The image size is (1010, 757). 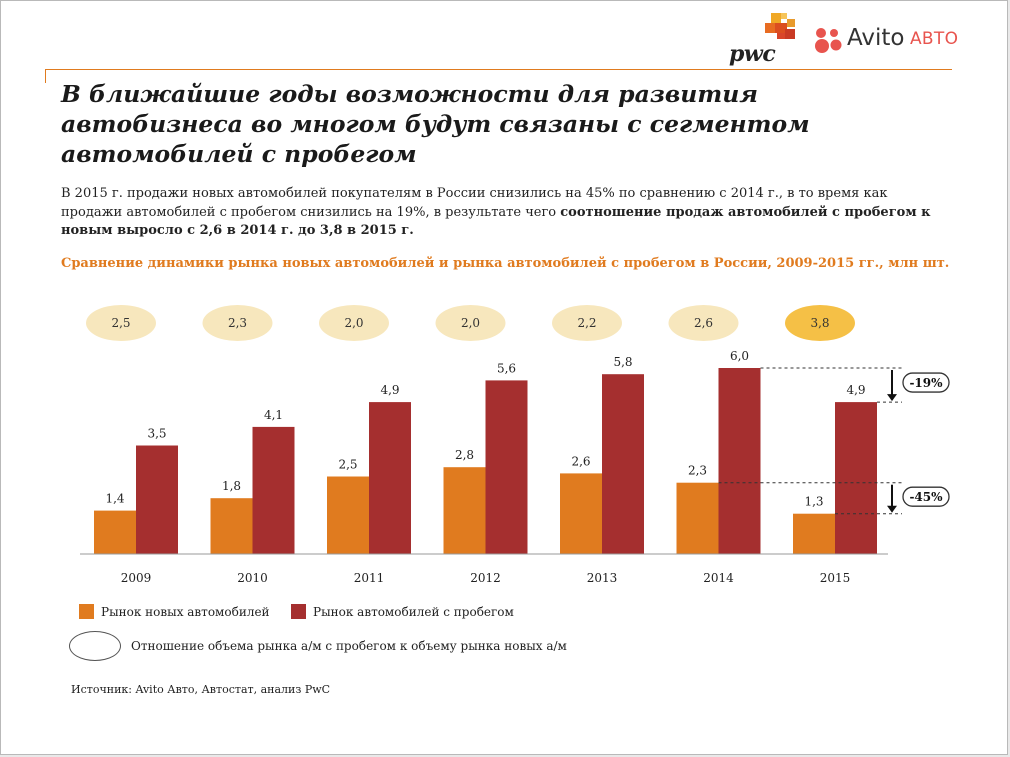 What do you see at coordinates (752, 54) in the screenshot?
I see `pwc-logo-text: pwc` at bounding box center [752, 54].